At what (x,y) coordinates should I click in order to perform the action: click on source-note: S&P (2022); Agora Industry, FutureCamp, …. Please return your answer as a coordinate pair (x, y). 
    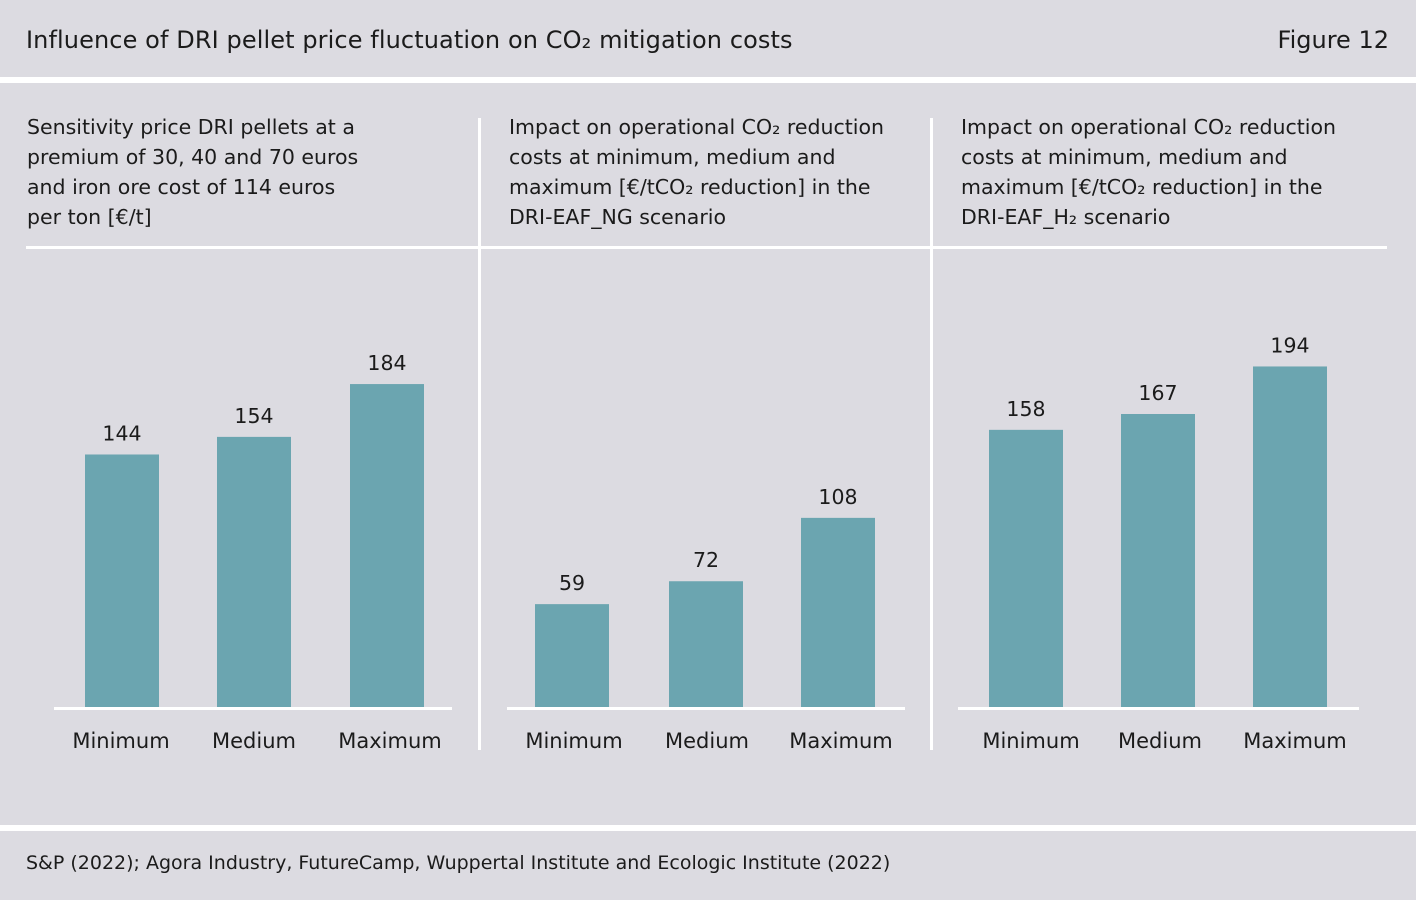
    Looking at the image, I should click on (458, 863).